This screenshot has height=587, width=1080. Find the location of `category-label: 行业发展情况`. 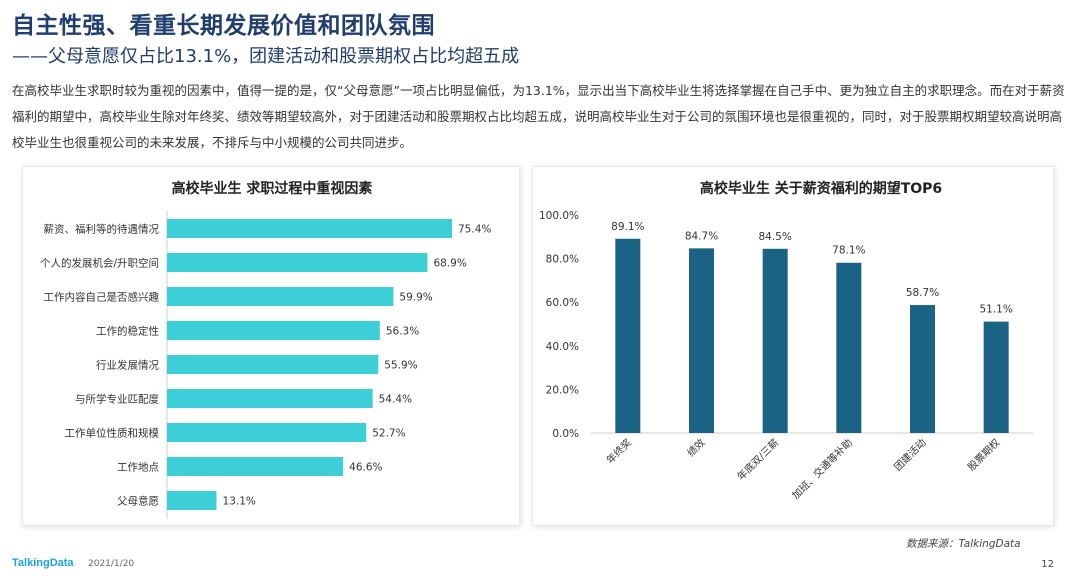

category-label: 行业发展情况 is located at coordinates (127, 365).